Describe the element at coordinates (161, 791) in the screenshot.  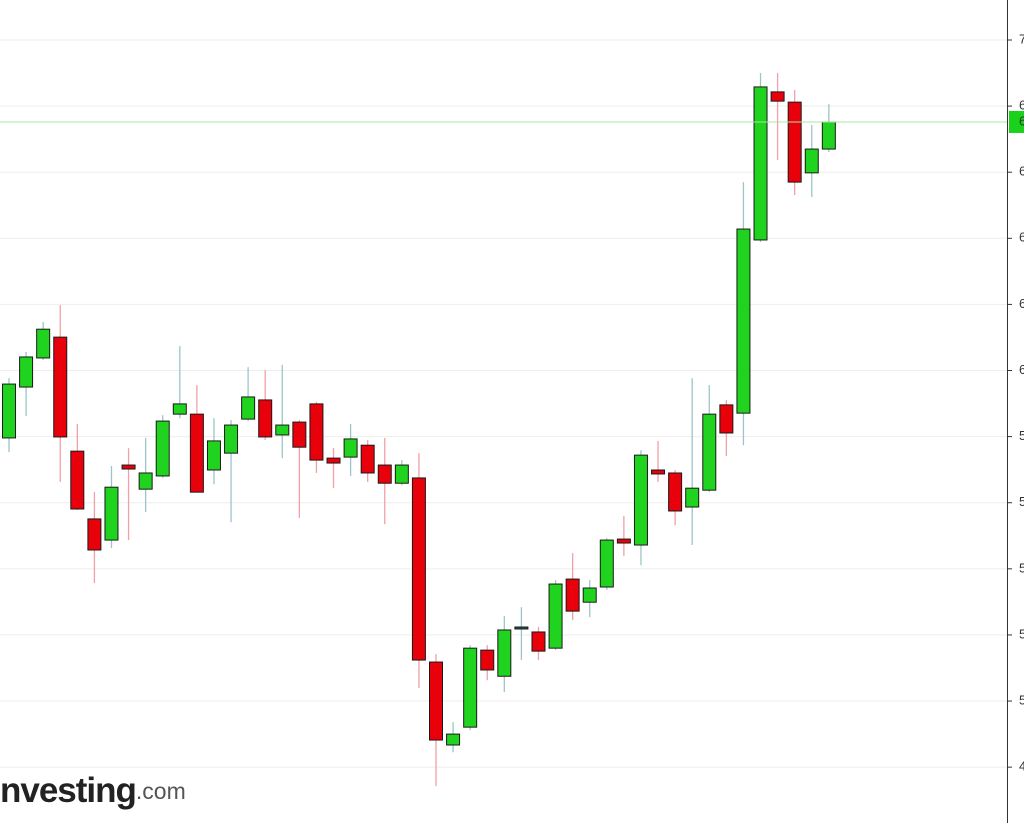
I see `logo-suffix: .com` at that location.